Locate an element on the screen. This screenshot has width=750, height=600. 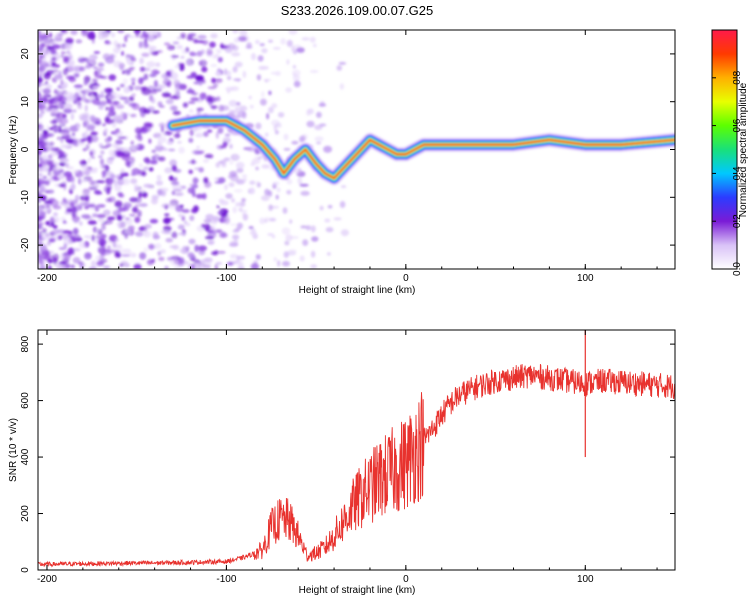
colorbar-tick-label: 0.6 is located at coordinates (737, 125).